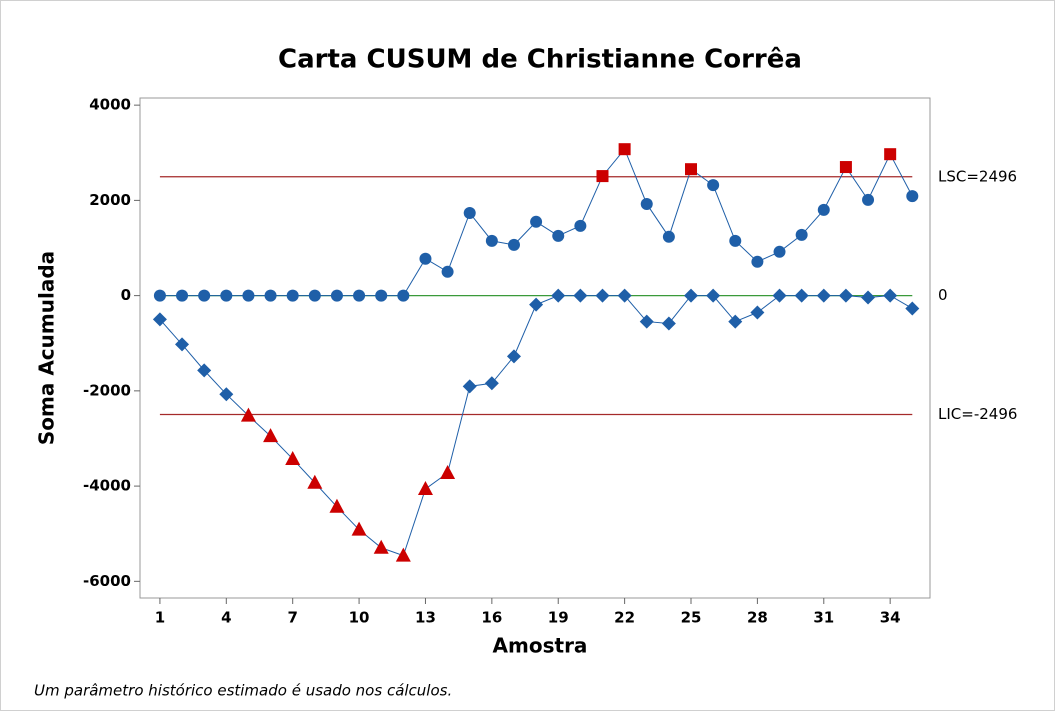 Image resolution: width=1055 pixels, height=711 pixels. Describe the element at coordinates (160, 618) in the screenshot. I see `x-tick-label: 1` at that location.